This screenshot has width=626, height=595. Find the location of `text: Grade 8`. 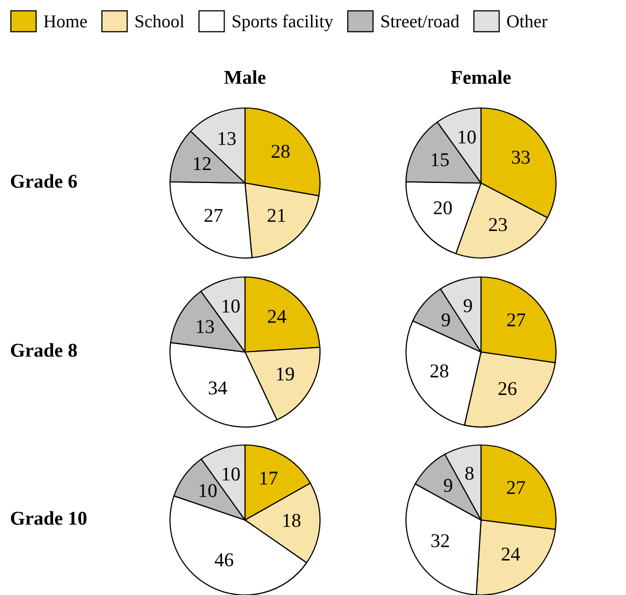

text: Grade 8 is located at coordinates (43, 350).